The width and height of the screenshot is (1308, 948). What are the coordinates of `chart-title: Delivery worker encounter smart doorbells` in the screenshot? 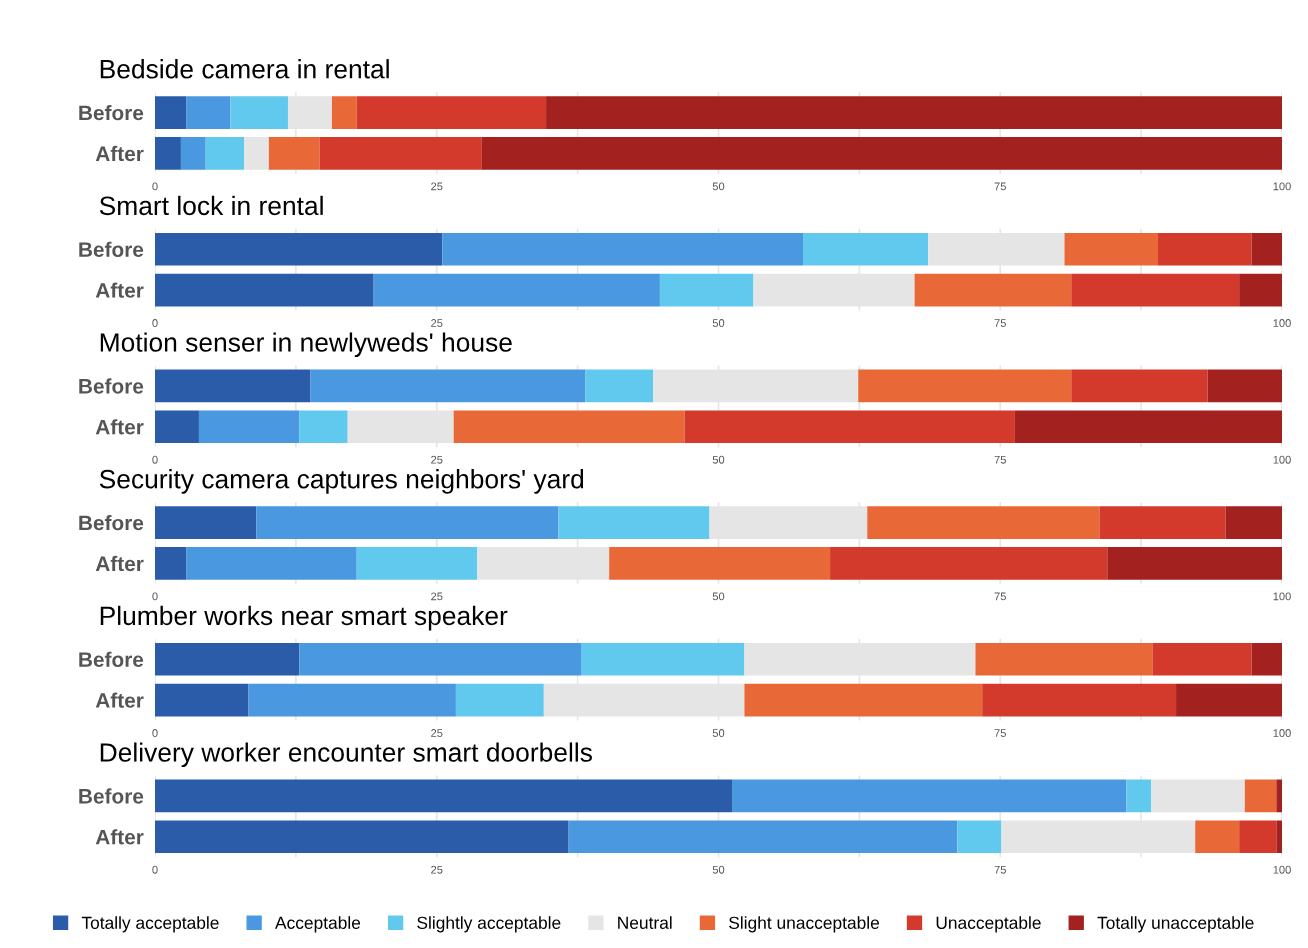 It's located at (346, 755).